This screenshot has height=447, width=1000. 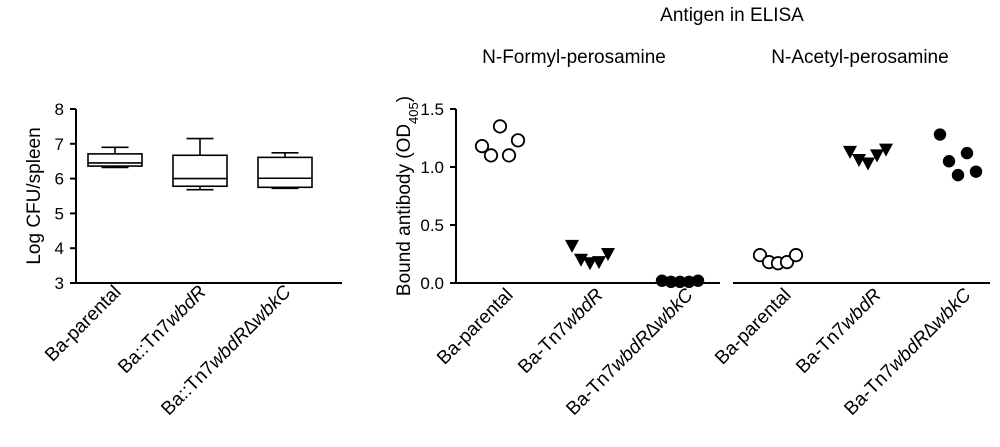 What do you see at coordinates (432, 167) in the screenshot?
I see `right-y-tick-label: 1.0` at bounding box center [432, 167].